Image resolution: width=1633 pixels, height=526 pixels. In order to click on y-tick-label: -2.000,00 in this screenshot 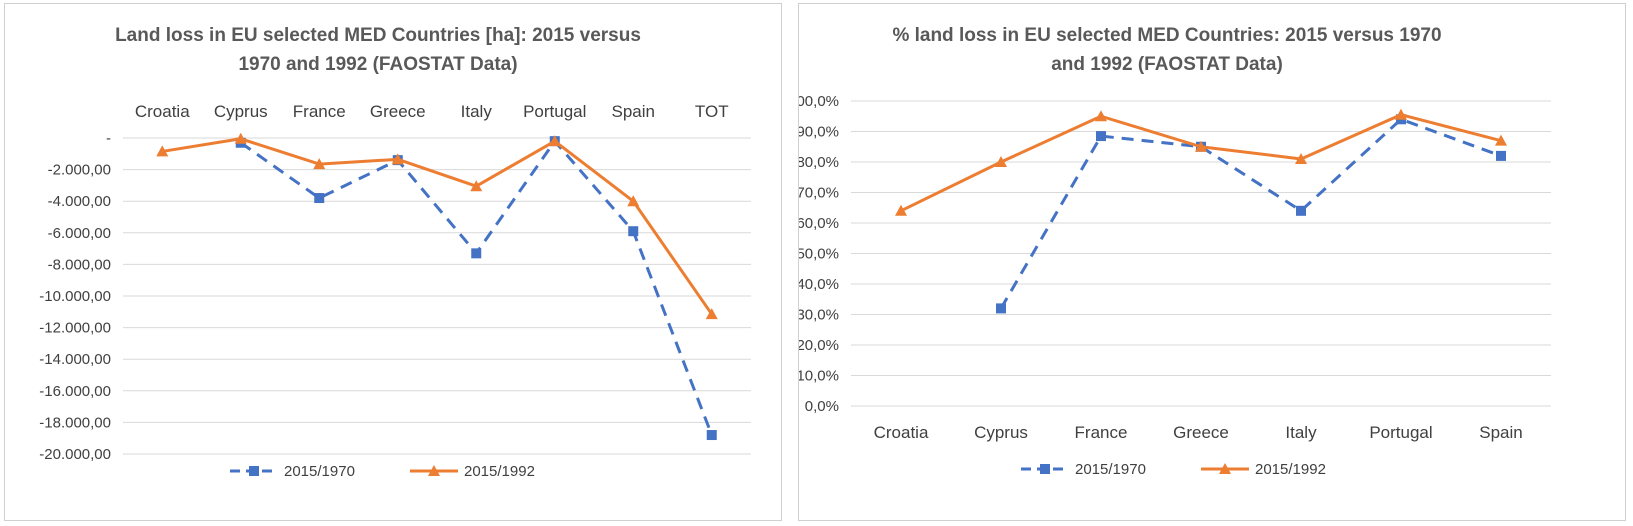, I will do `click(79, 170)`.